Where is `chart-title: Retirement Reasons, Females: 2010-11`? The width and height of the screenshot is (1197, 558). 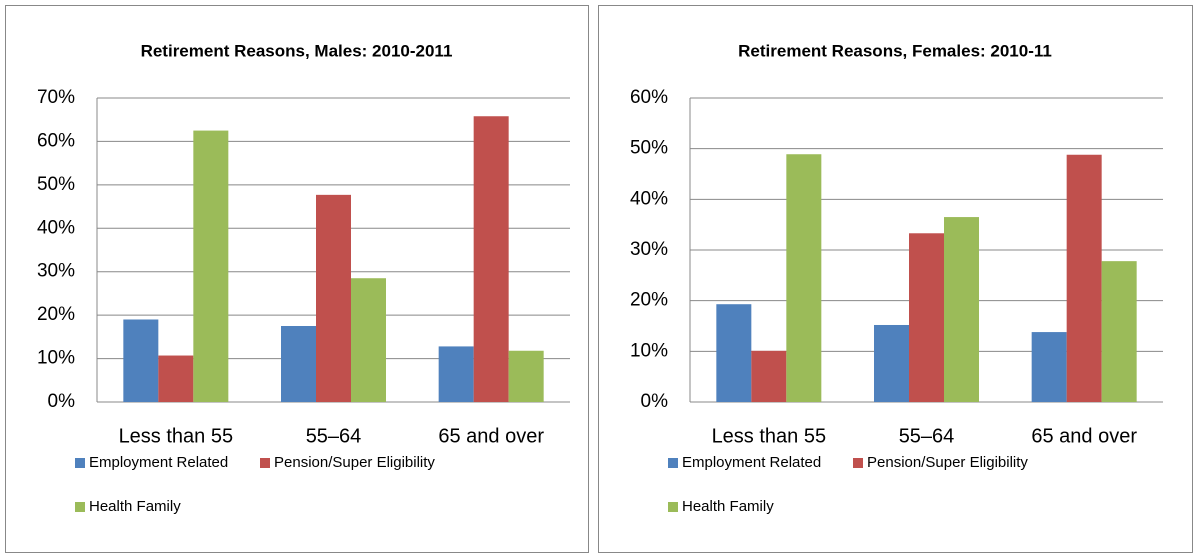 chart-title: Retirement Reasons, Females: 2010-11 is located at coordinates (895, 50).